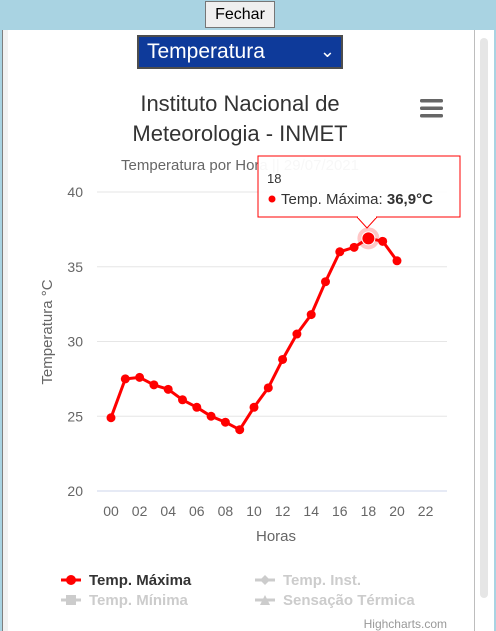 This screenshot has height=631, width=496. Describe the element at coordinates (268, 511) in the screenshot. I see `x-axis-ticks: 00 02 04 06 08 10 12 14 16 18 20 22` at that location.